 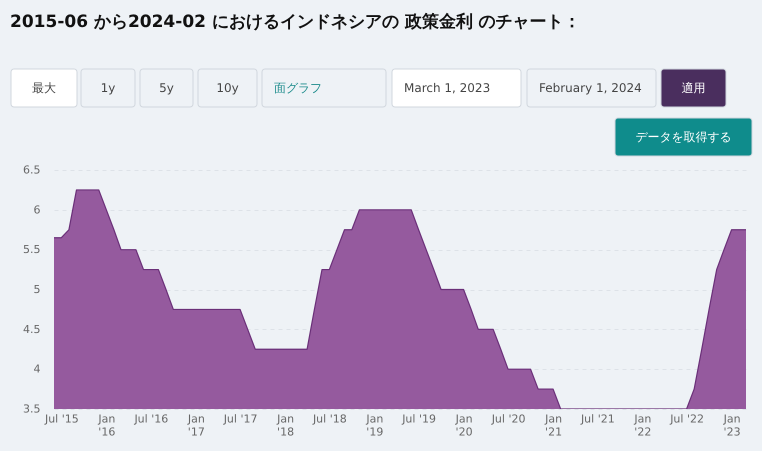 What do you see at coordinates (597, 419) in the screenshot?
I see `x-tick-label: Jul '21` at bounding box center [597, 419].